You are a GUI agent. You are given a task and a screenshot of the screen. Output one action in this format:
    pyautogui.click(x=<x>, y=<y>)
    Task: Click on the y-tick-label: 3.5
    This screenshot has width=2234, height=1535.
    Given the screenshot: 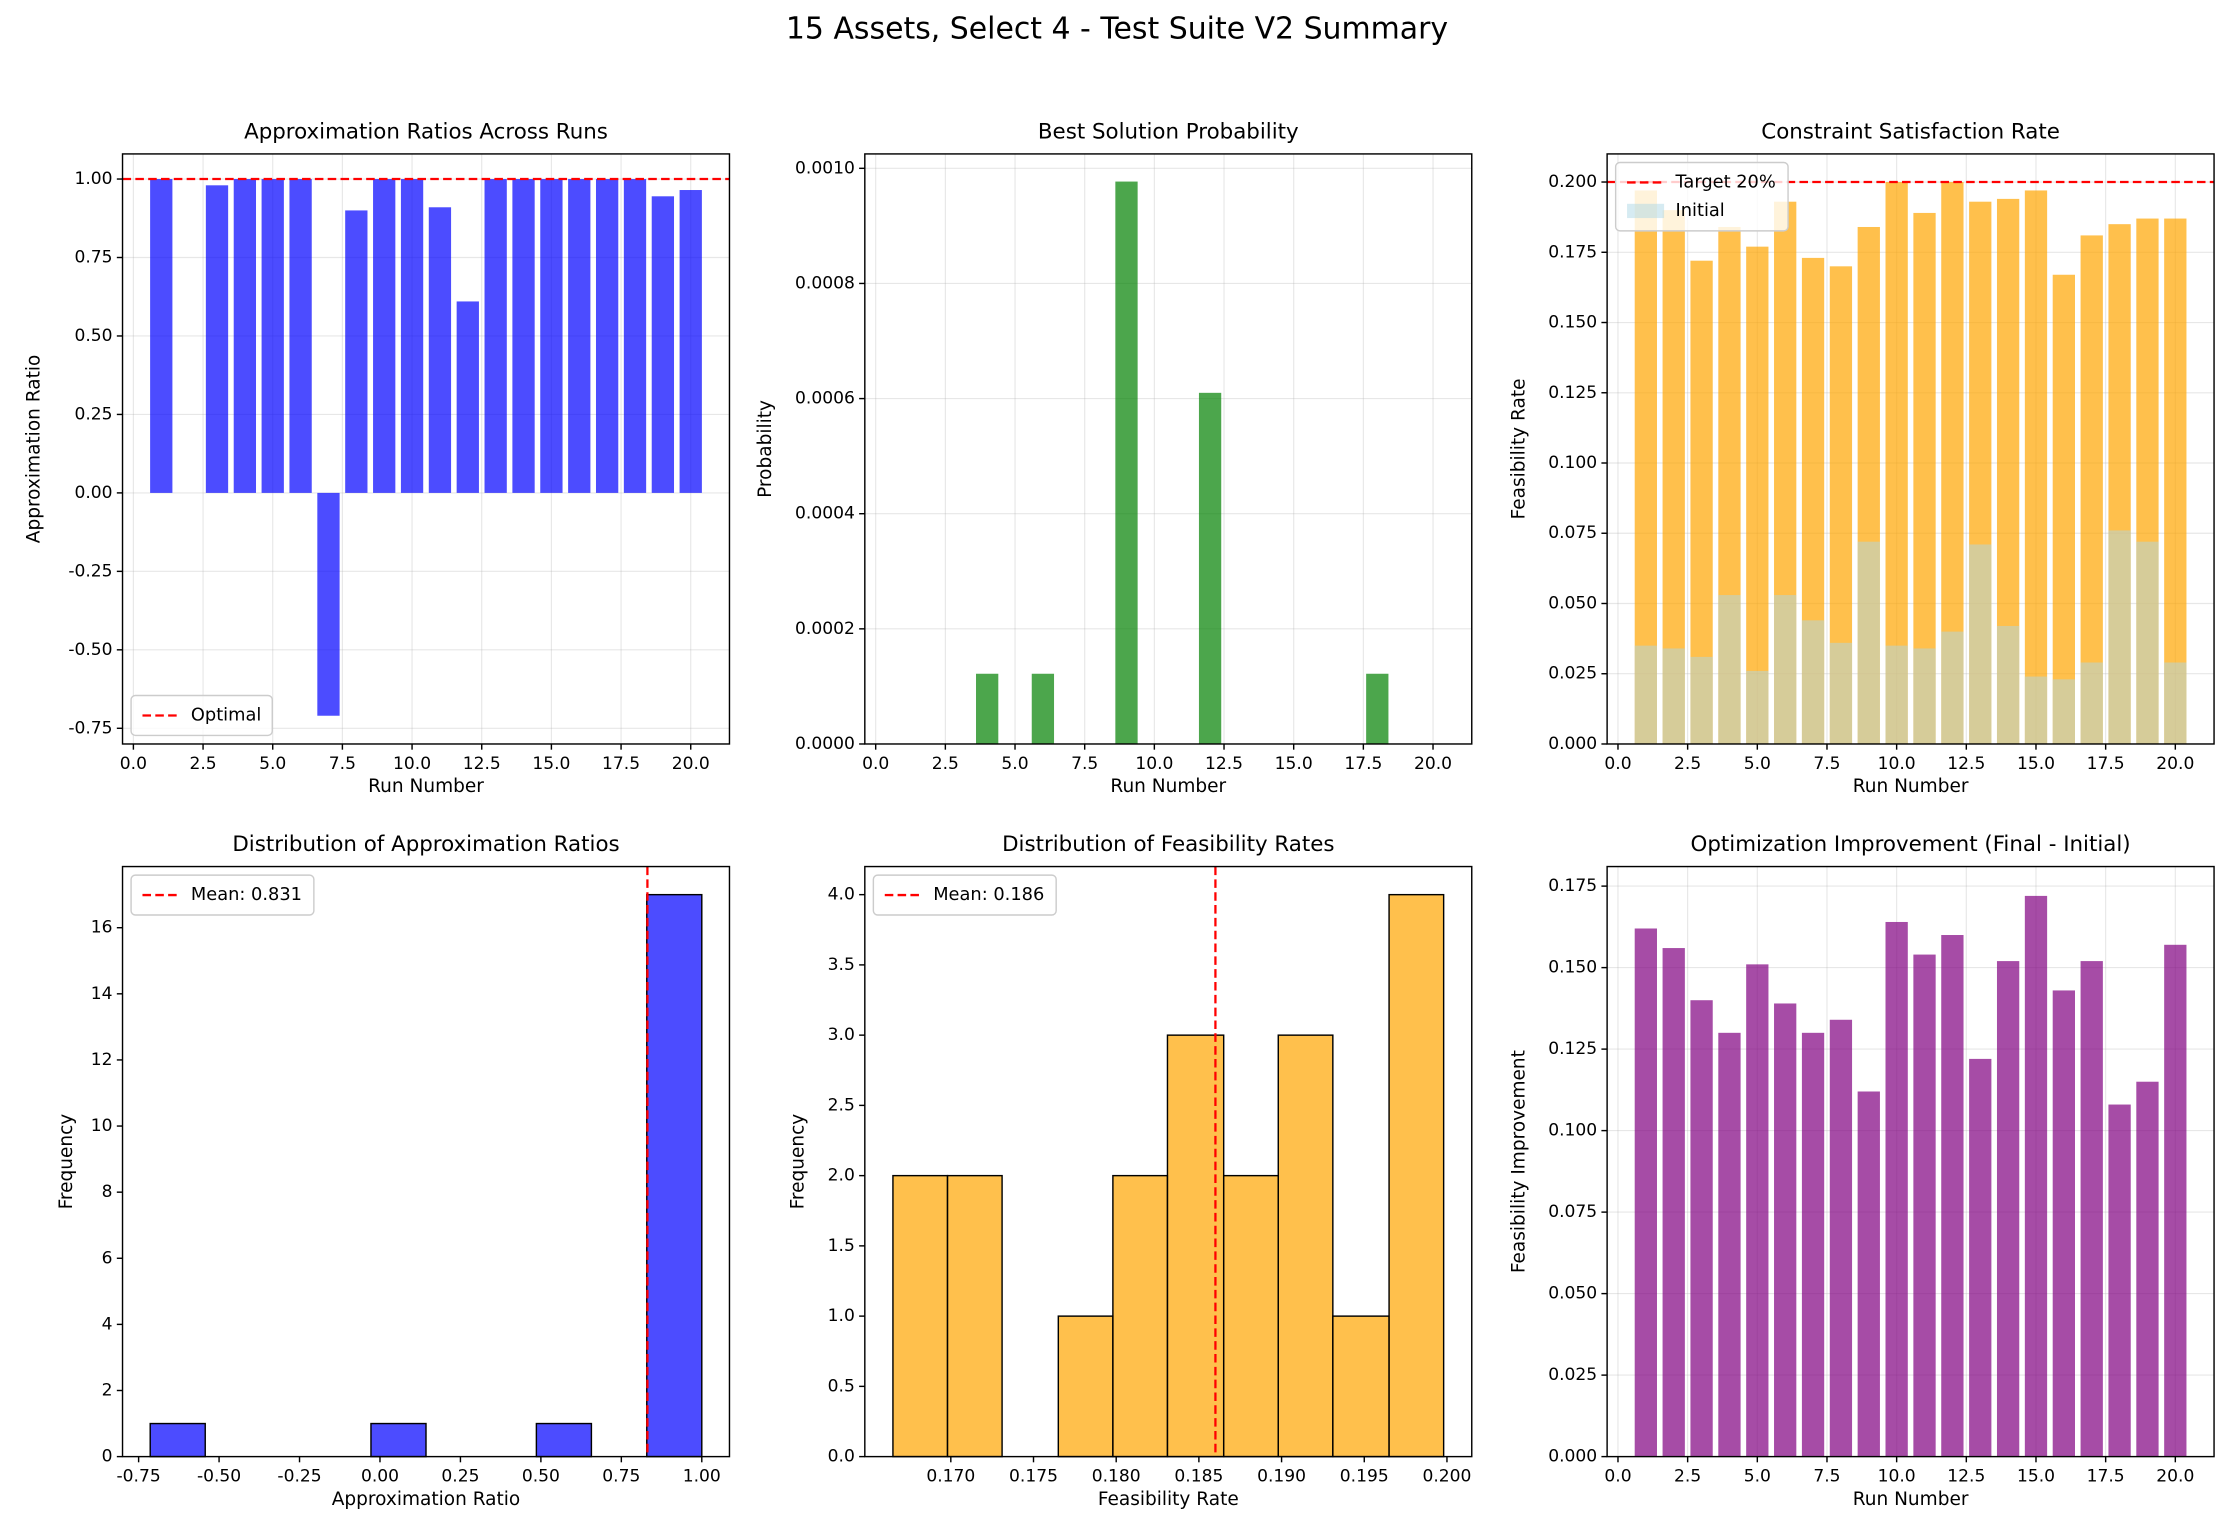 What is the action you would take?
    pyautogui.click(x=841, y=965)
    